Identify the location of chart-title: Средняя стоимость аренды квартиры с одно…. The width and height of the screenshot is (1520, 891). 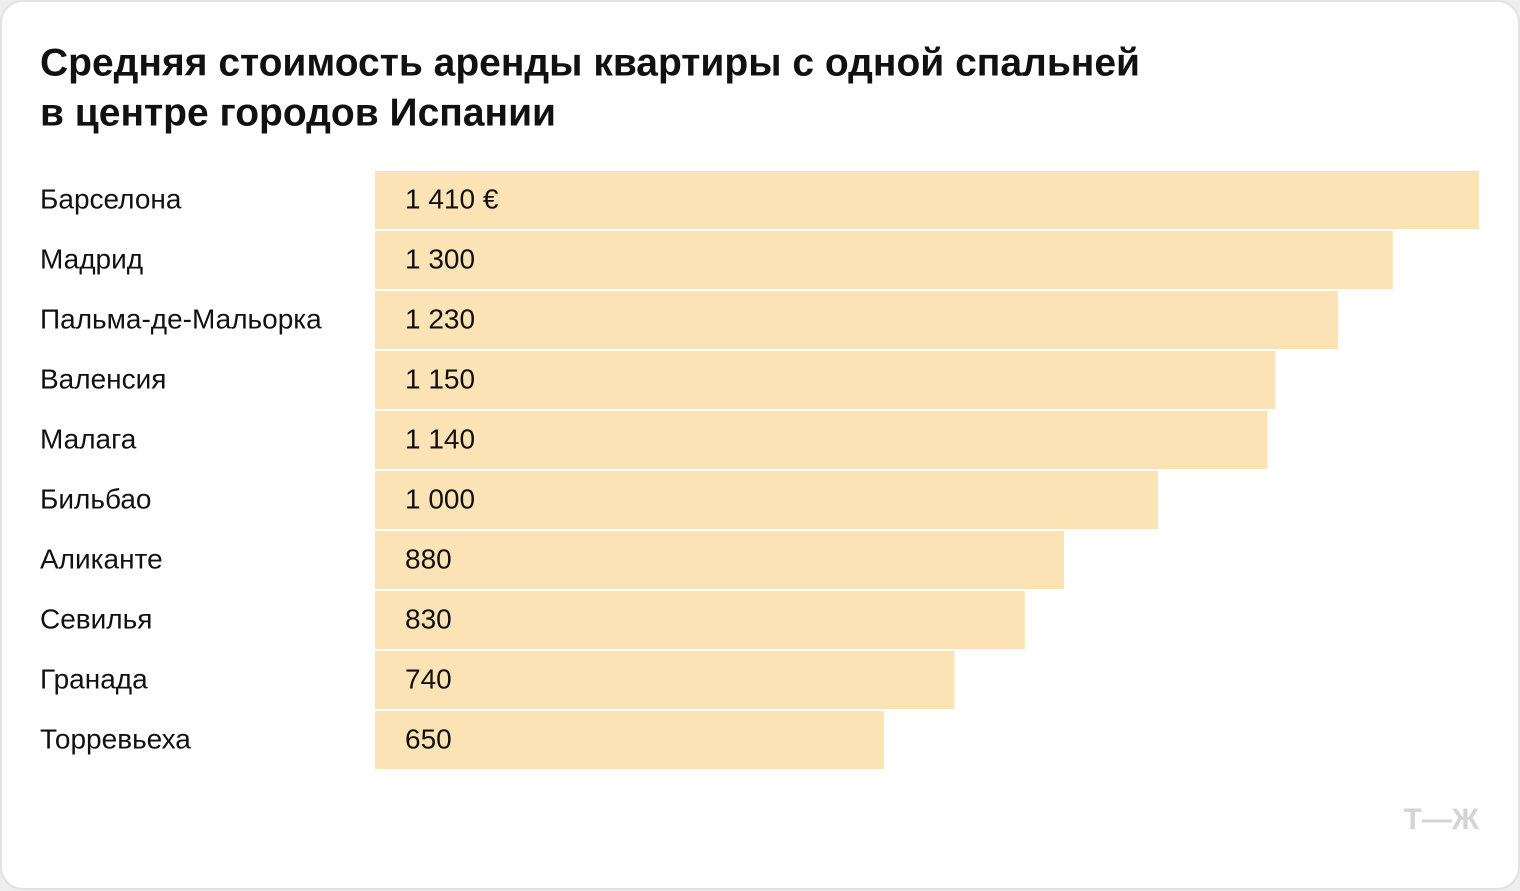
(590, 62).